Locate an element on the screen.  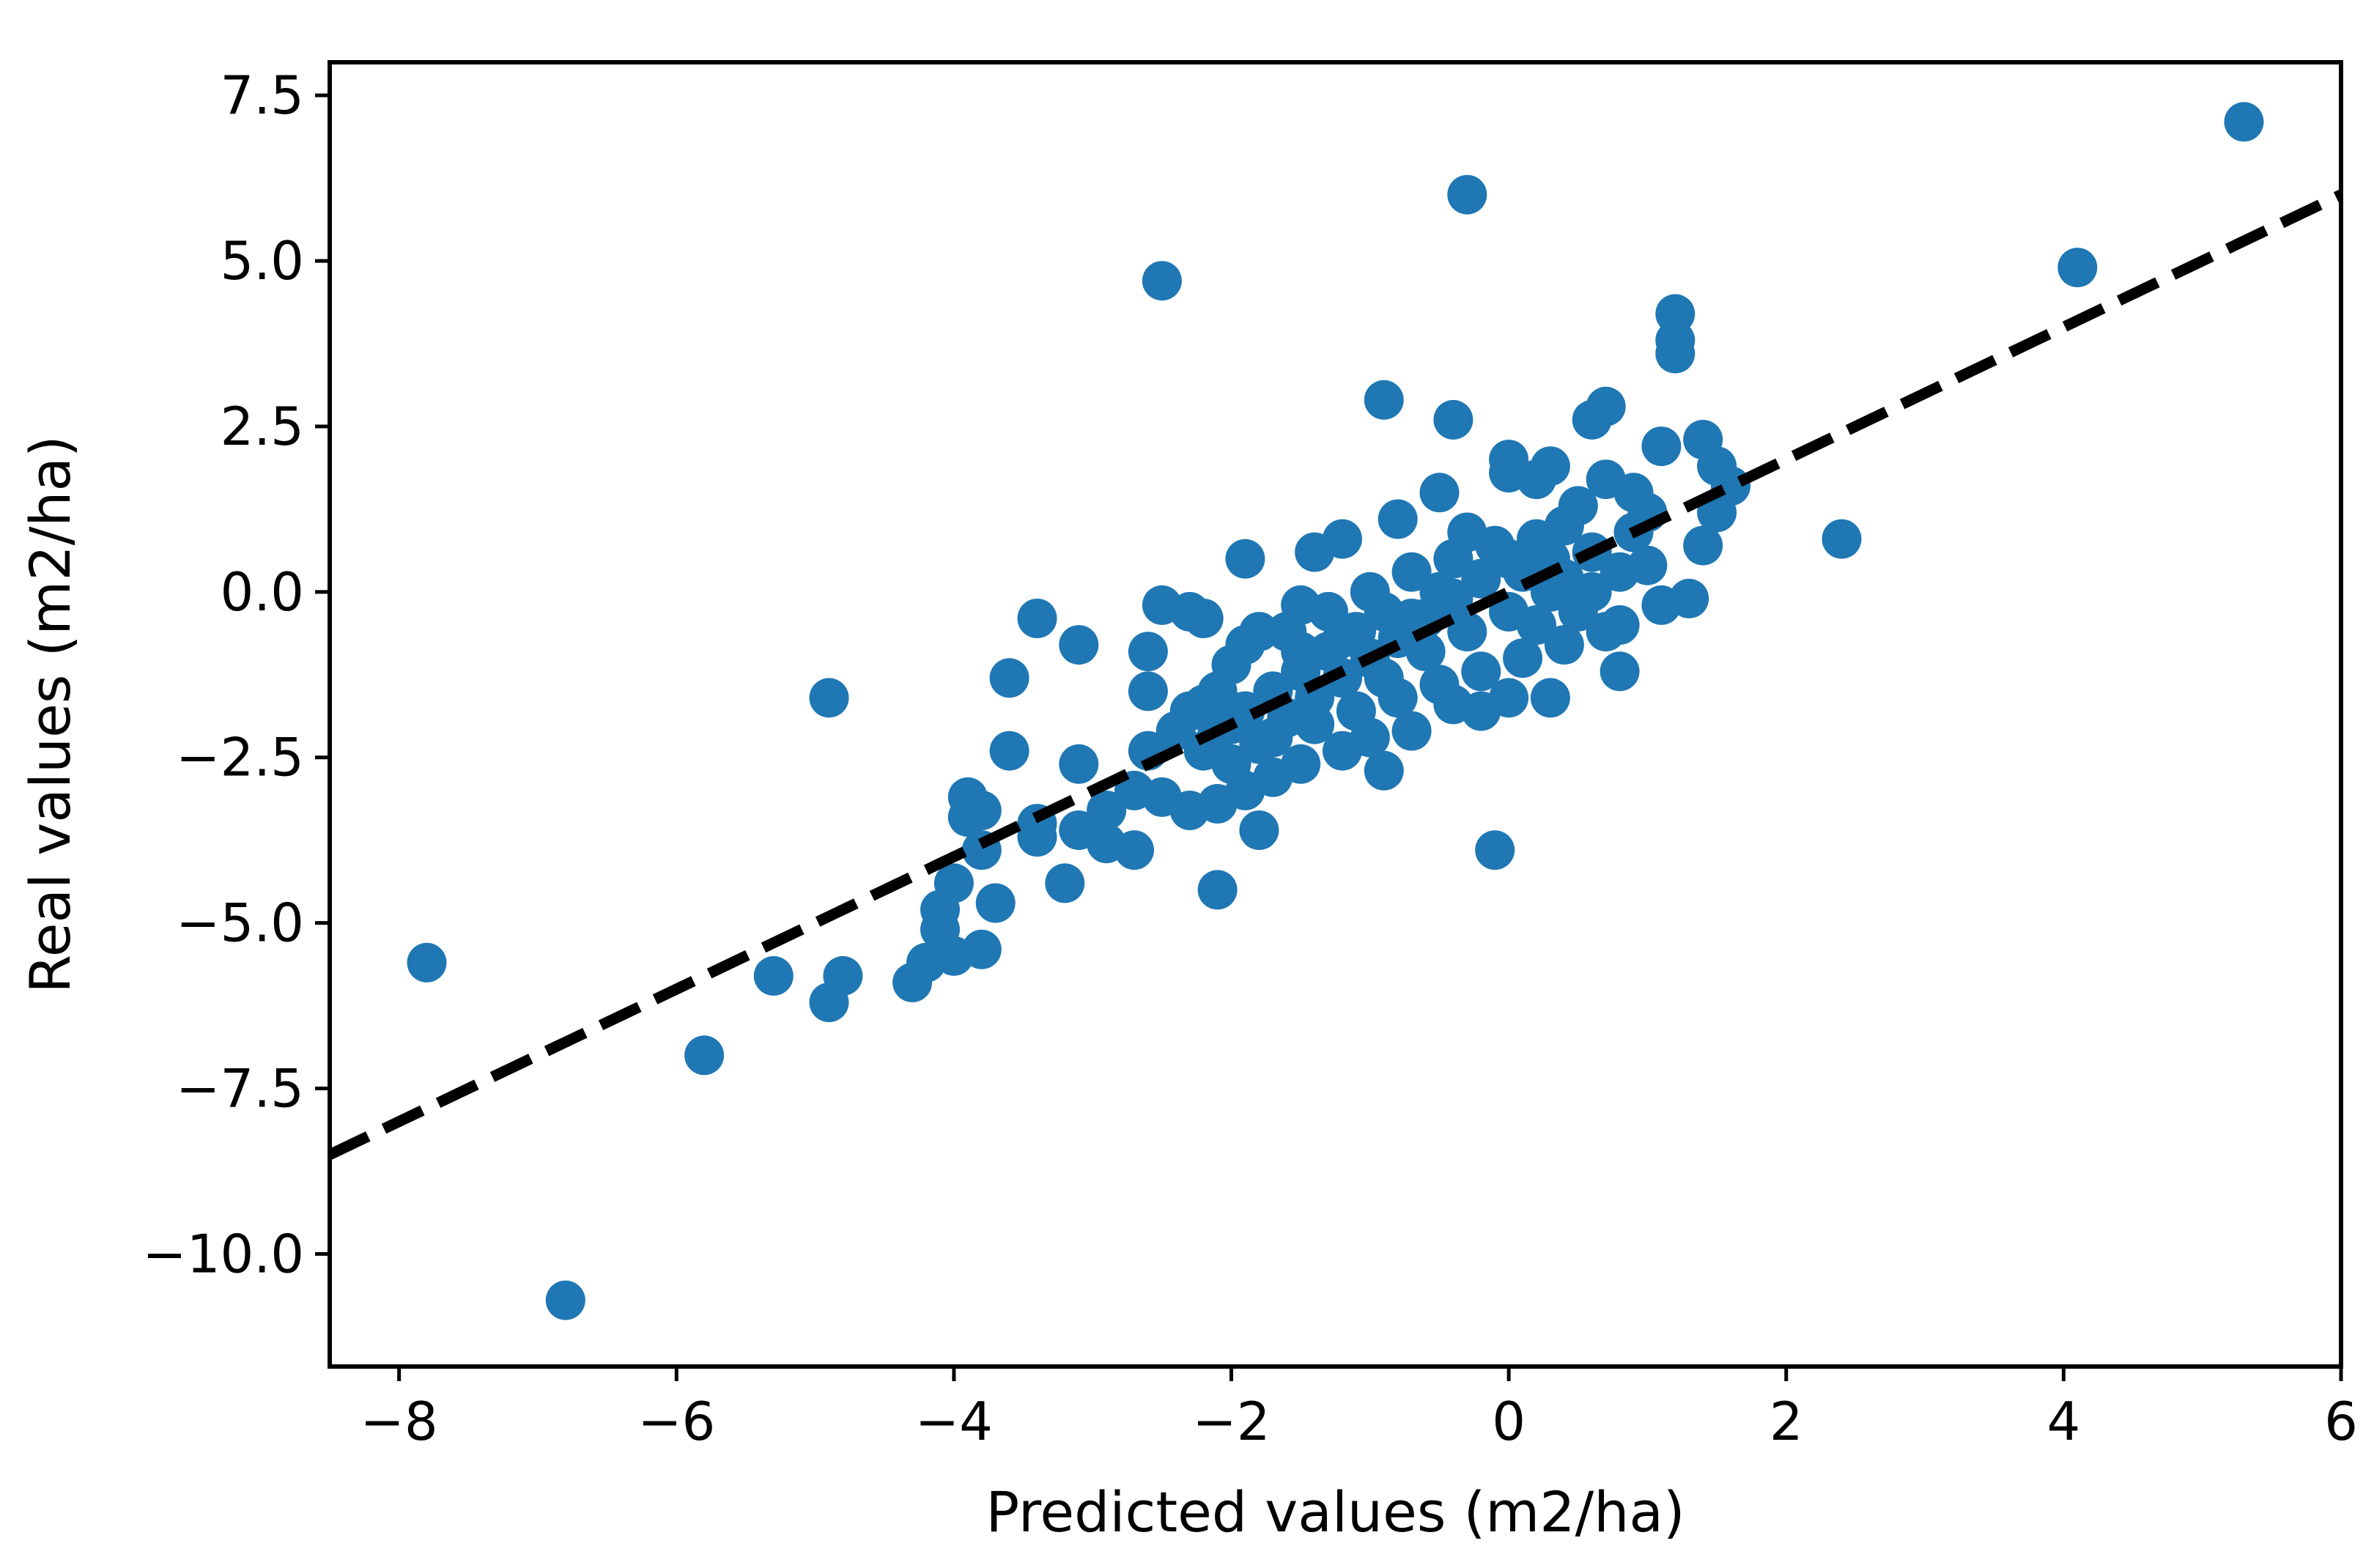
y-tick-label: −7.5 is located at coordinates (240, 1089).